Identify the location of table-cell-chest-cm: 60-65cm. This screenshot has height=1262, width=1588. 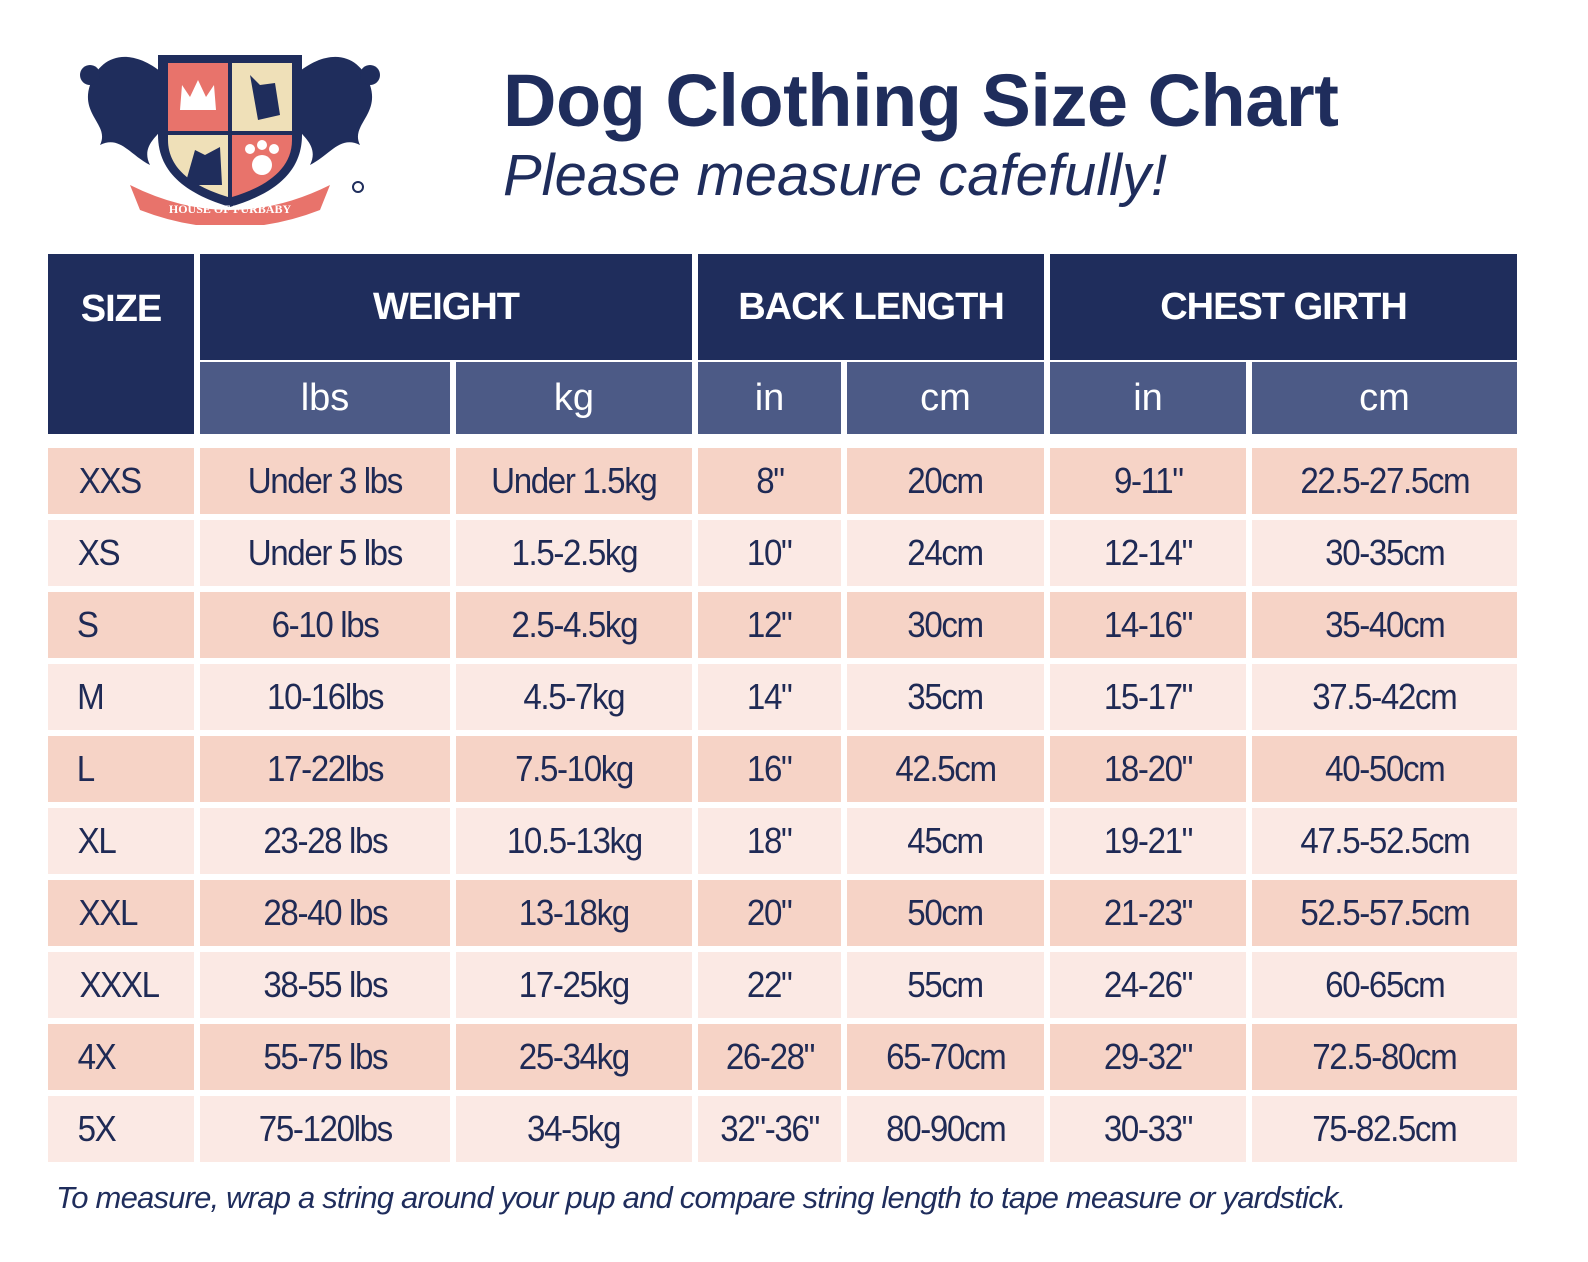
(1384, 985).